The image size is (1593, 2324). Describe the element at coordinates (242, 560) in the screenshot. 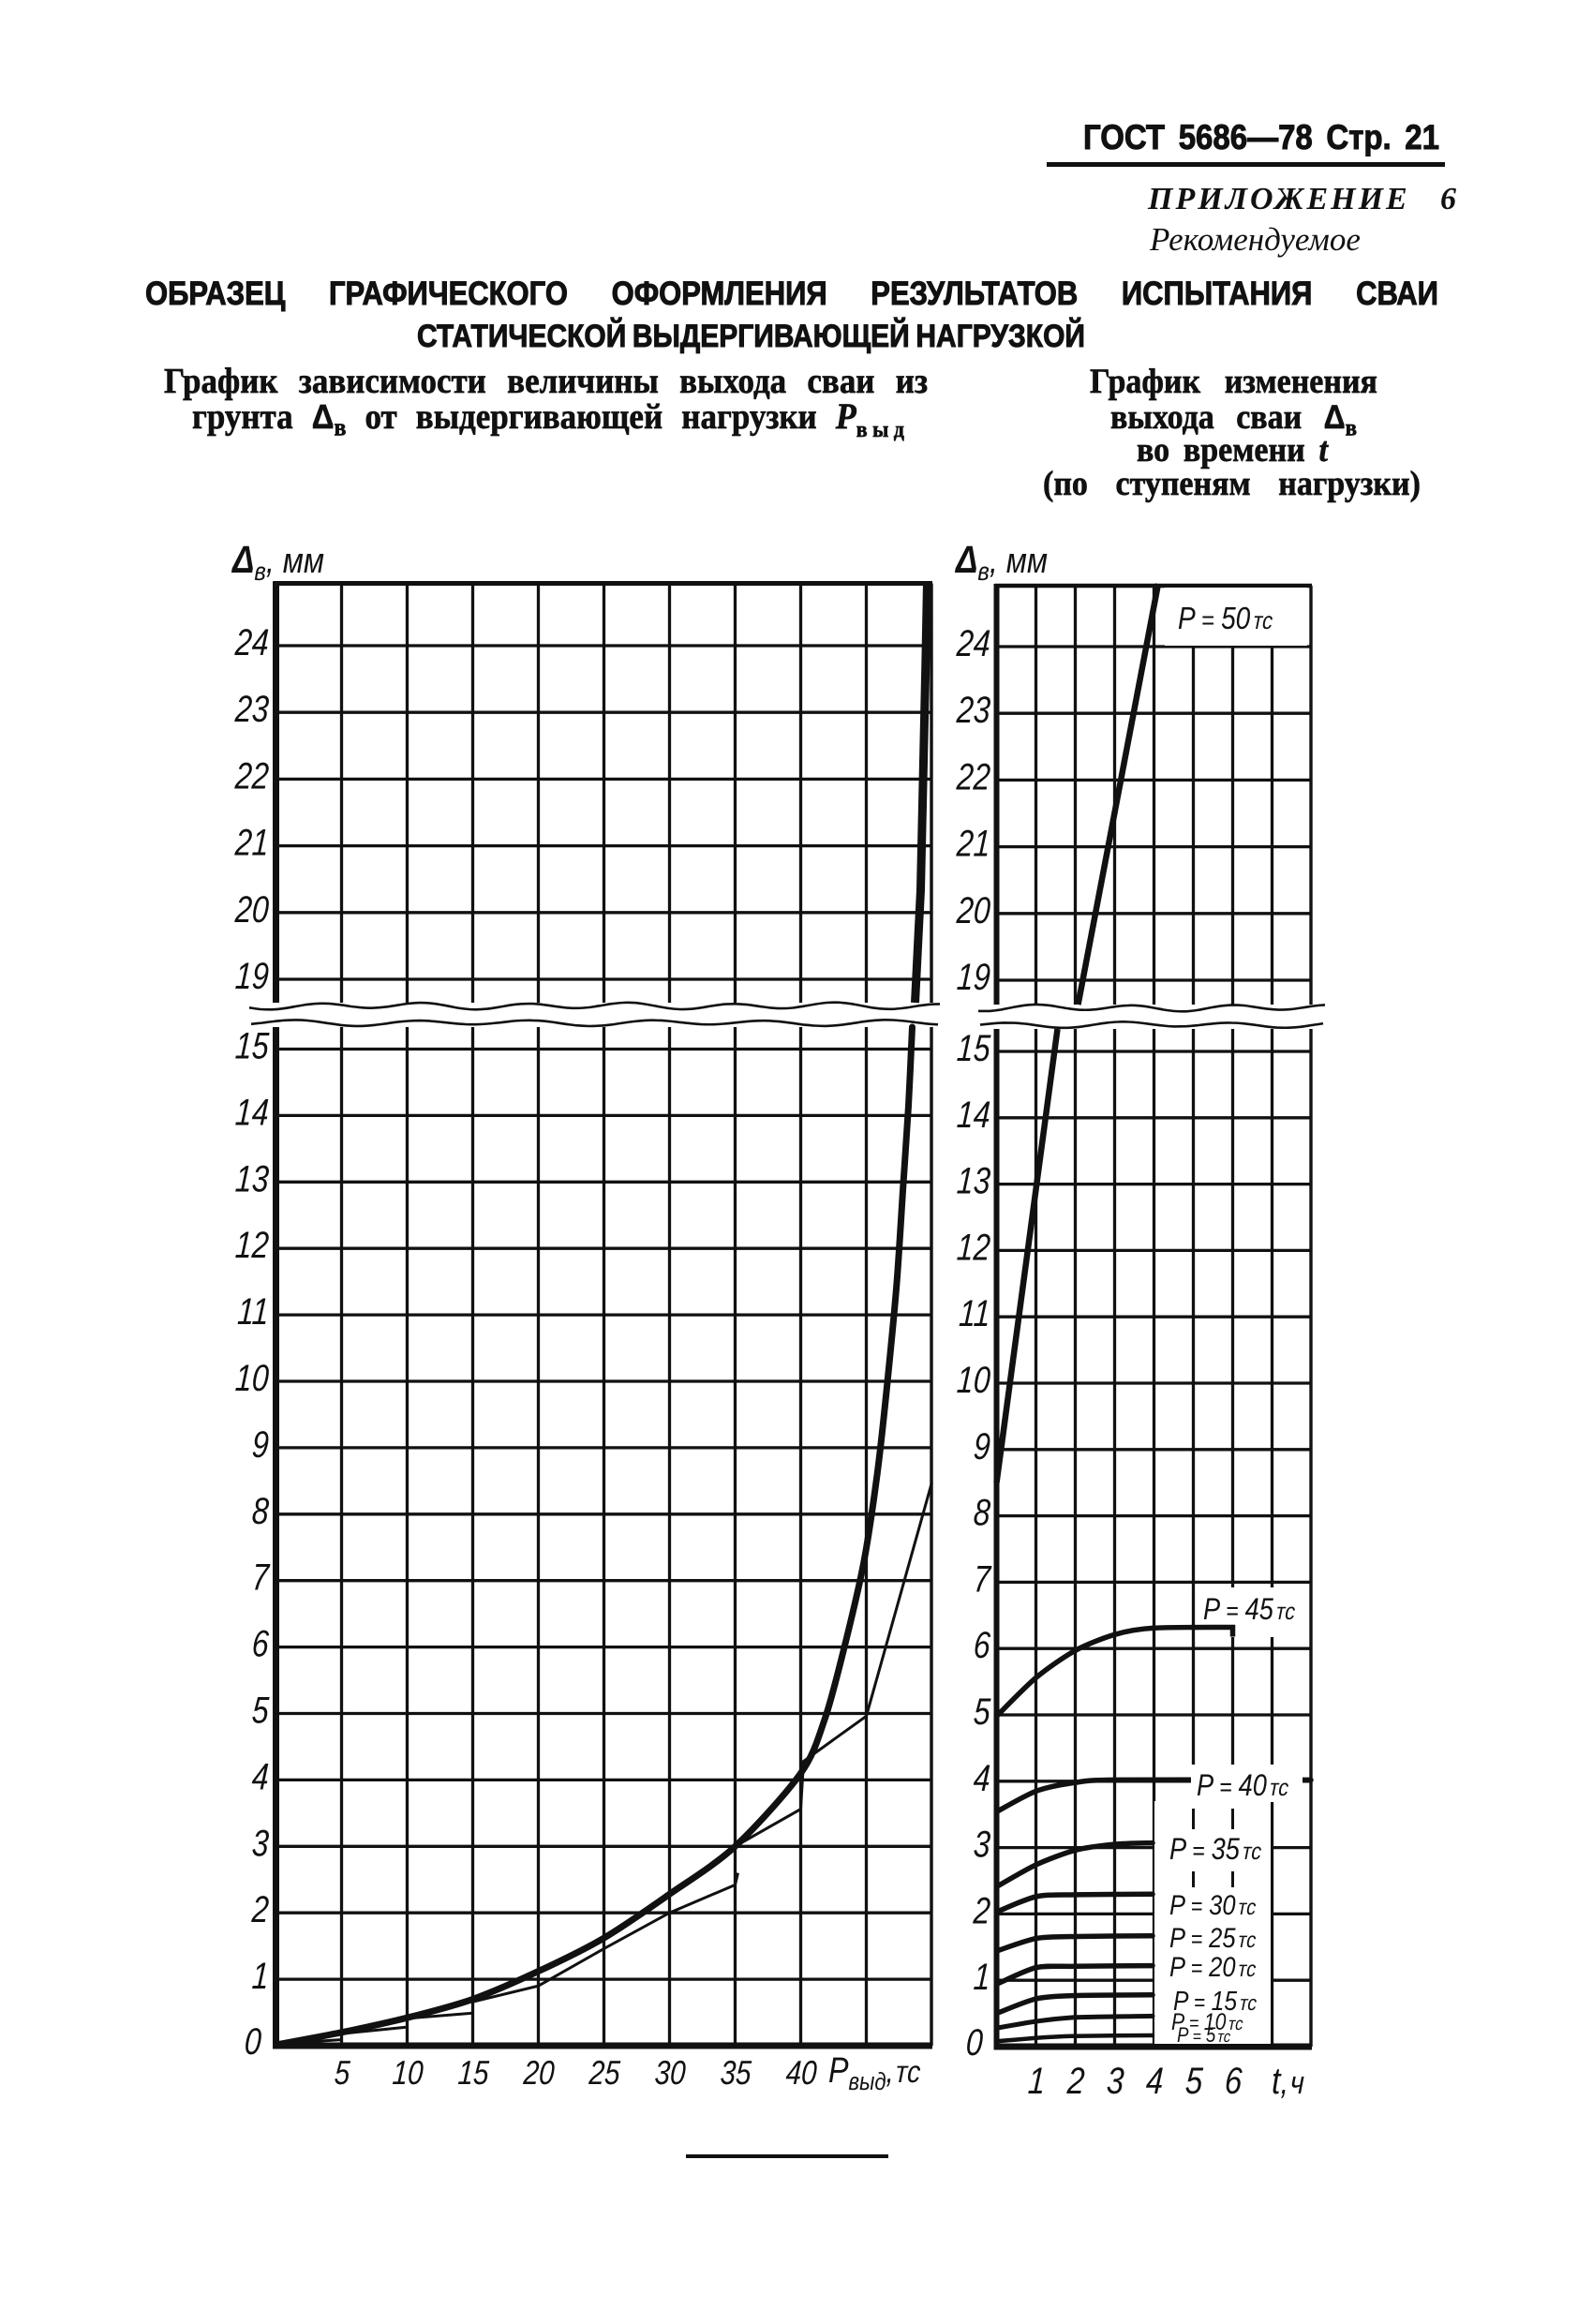

I see `svg-text: Δ` at that location.